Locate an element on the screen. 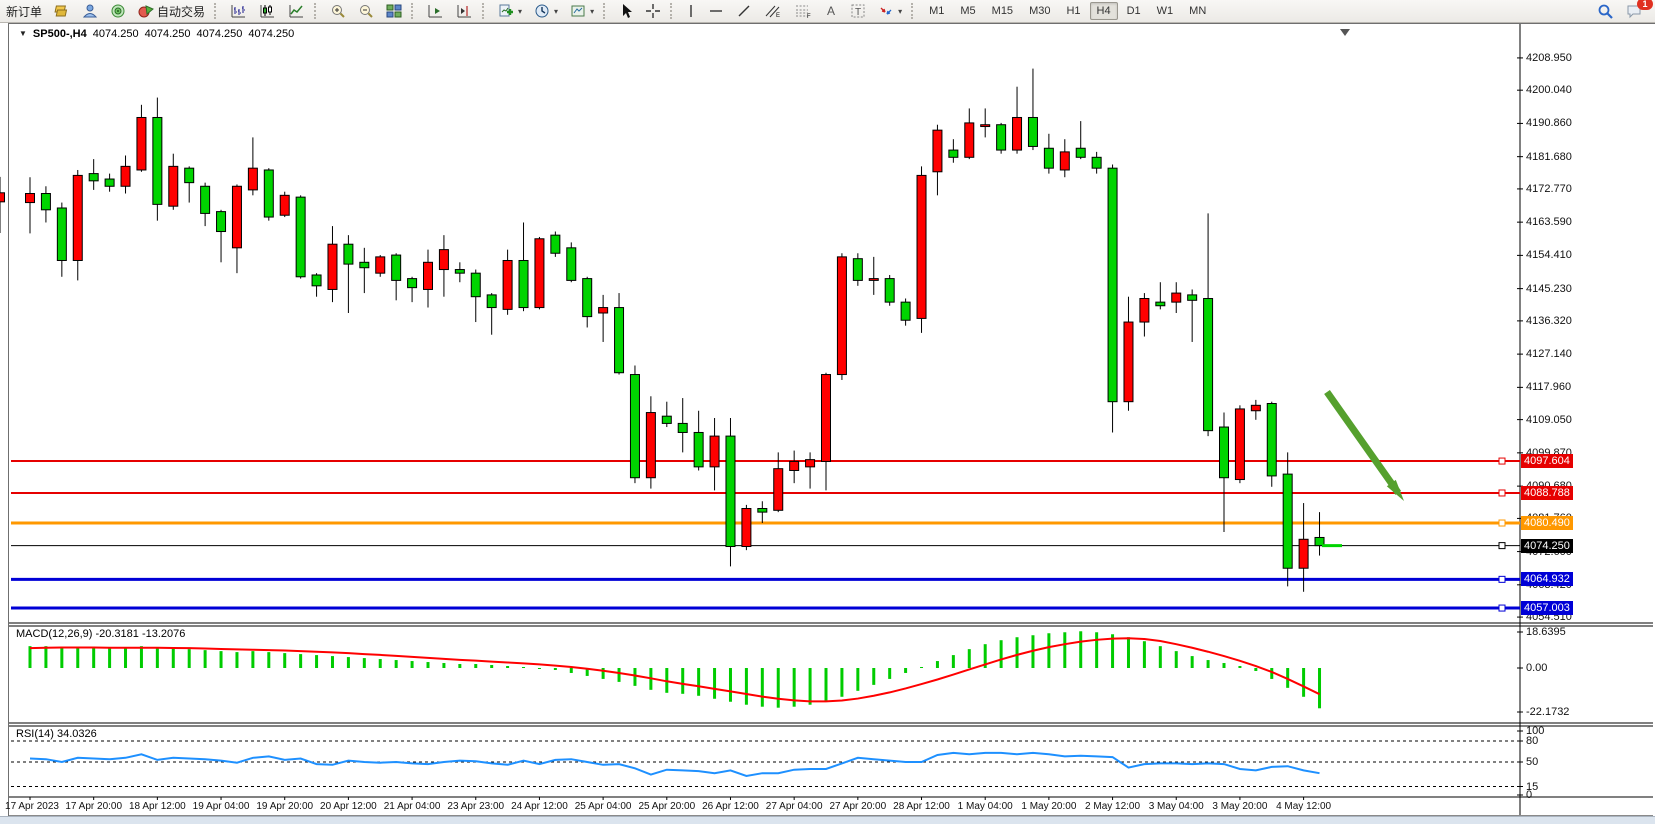 This screenshot has width=1655, height=824. chevron-down-icon: ▼ is located at coordinates (23, 33).